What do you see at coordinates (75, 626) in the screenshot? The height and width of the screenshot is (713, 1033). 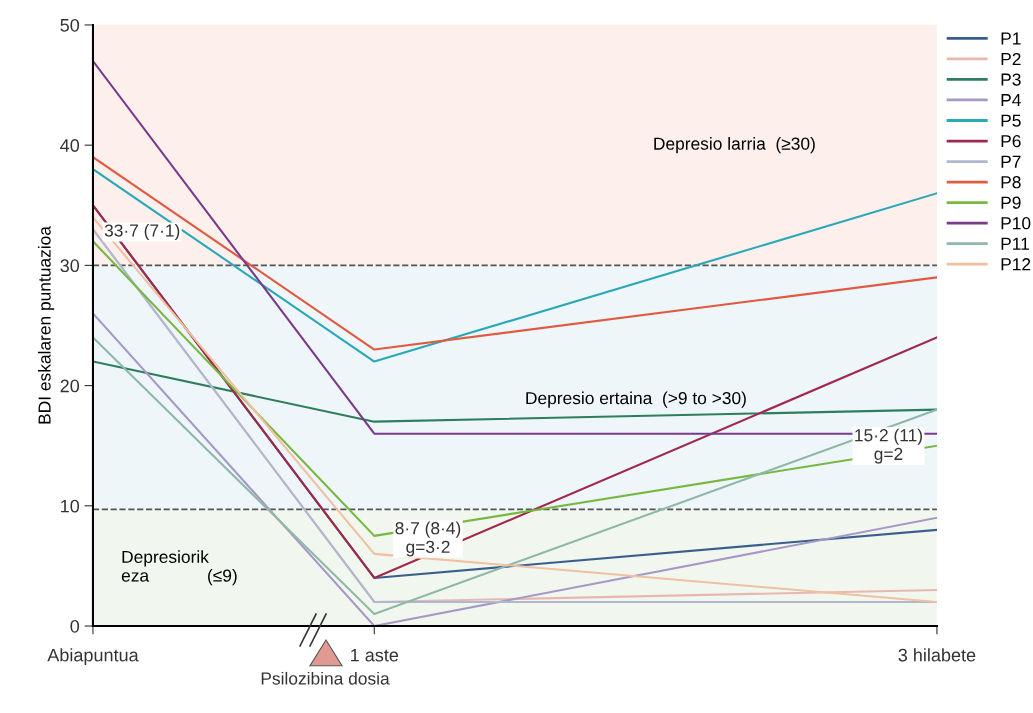 I see `y-tick-label: 0` at bounding box center [75, 626].